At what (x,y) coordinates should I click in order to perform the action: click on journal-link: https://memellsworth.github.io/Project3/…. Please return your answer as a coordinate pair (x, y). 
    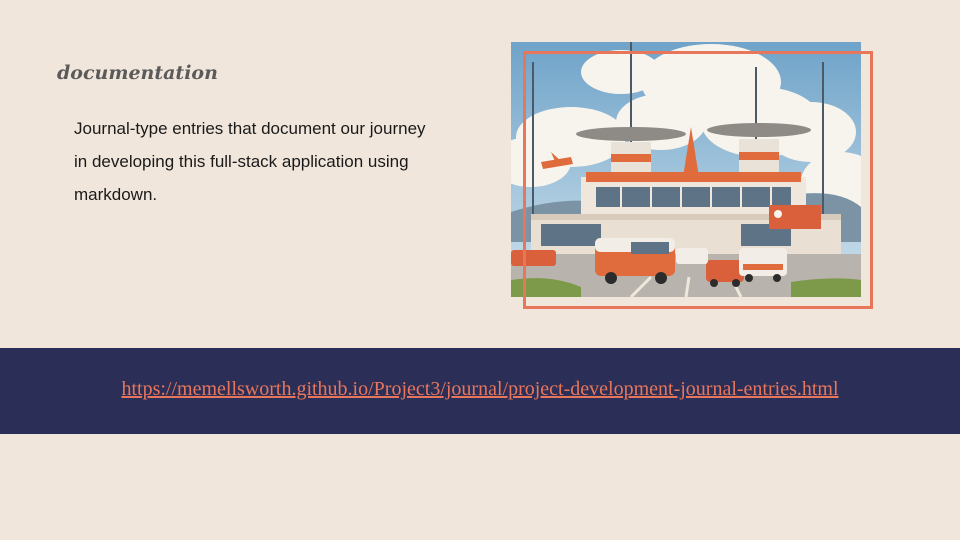
    Looking at the image, I should click on (480, 389).